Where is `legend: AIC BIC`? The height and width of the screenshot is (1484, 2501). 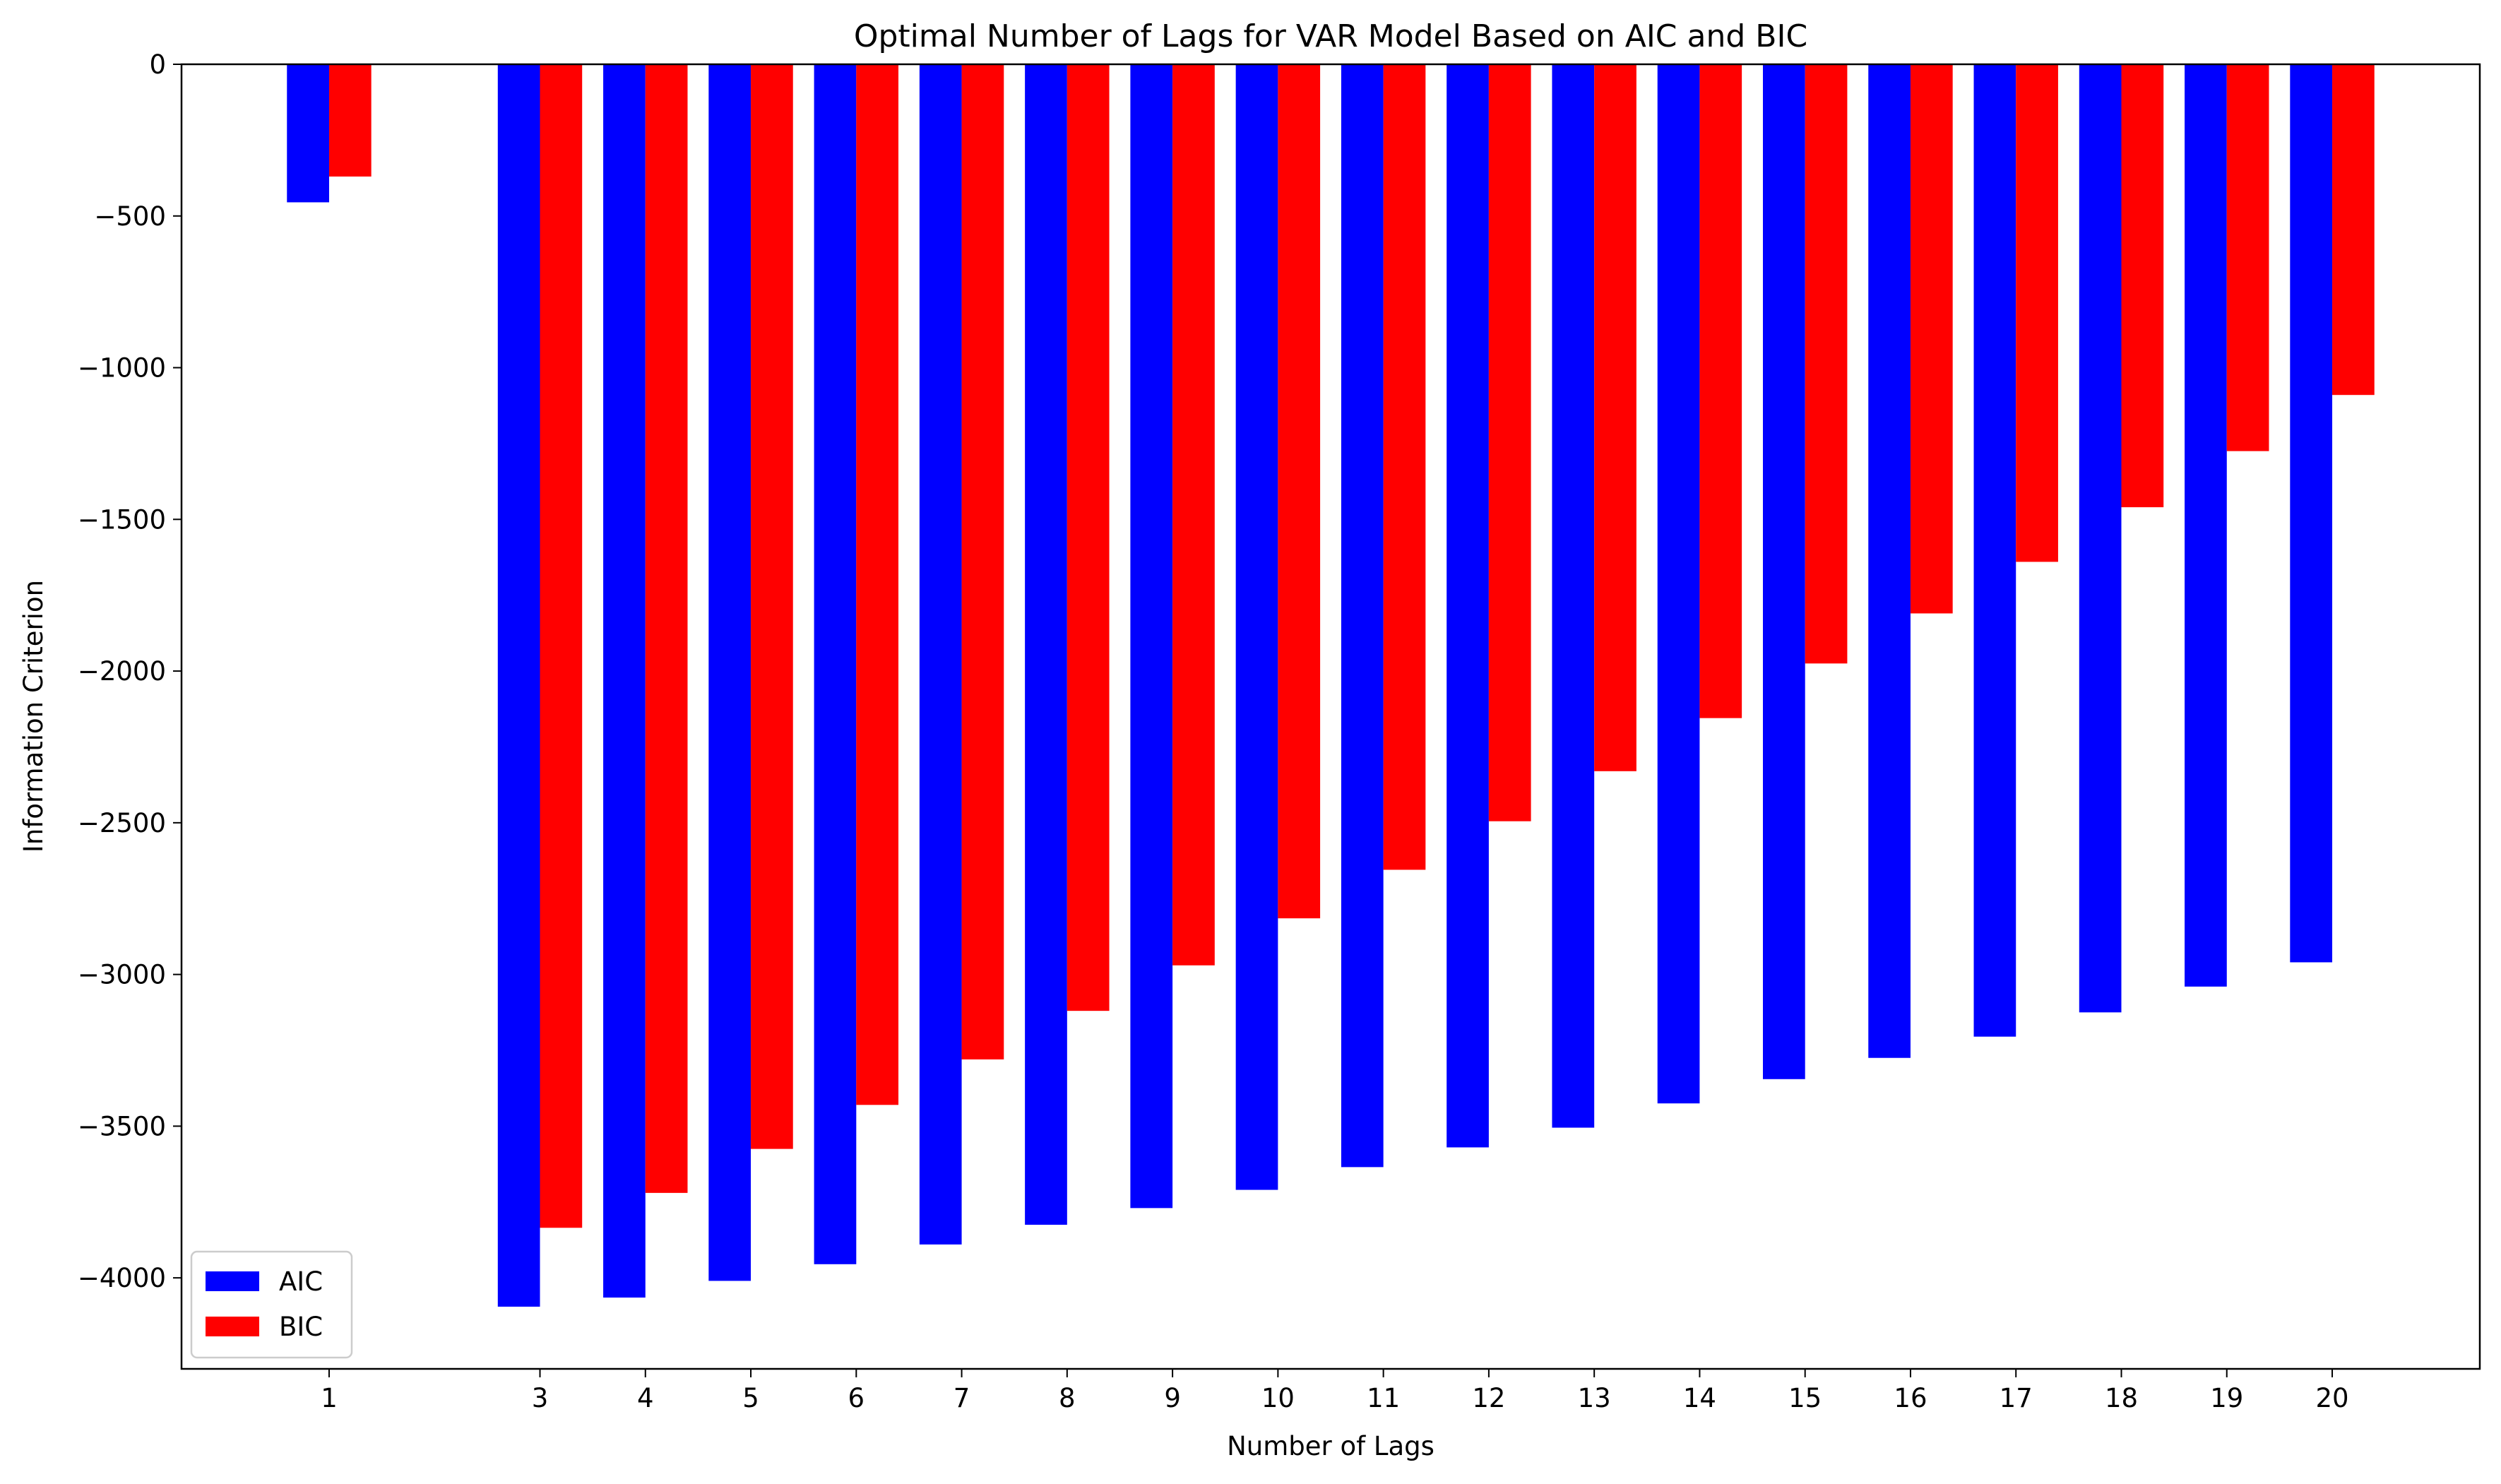 legend: AIC BIC is located at coordinates (271, 1304).